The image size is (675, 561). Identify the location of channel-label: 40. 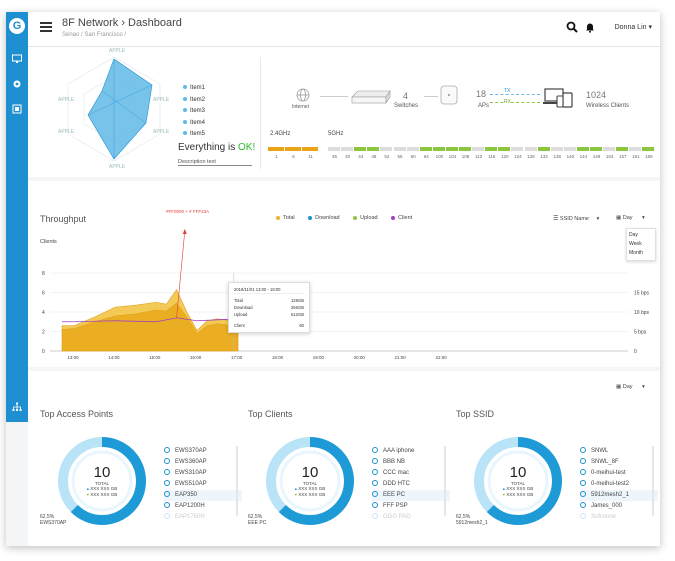
(348, 156).